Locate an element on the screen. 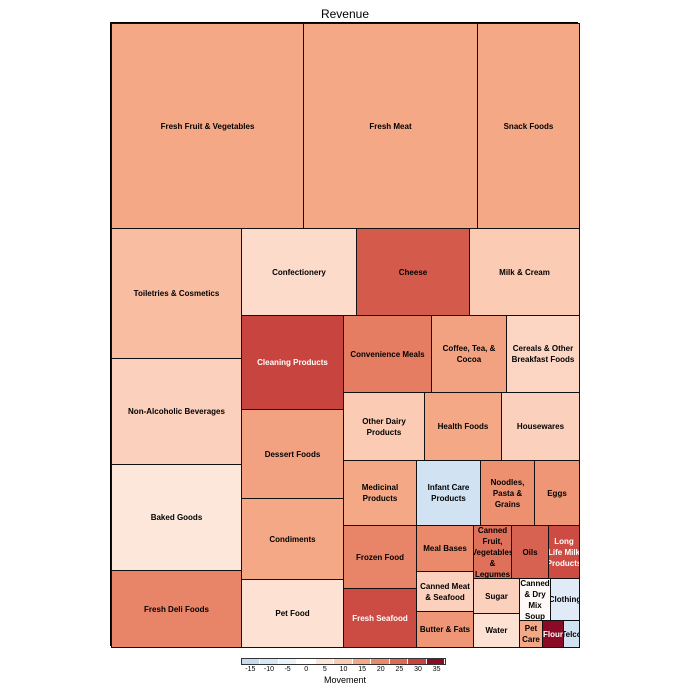 The width and height of the screenshot is (690, 690). treemap-cell-label: Convenience Meals is located at coordinates (387, 354).